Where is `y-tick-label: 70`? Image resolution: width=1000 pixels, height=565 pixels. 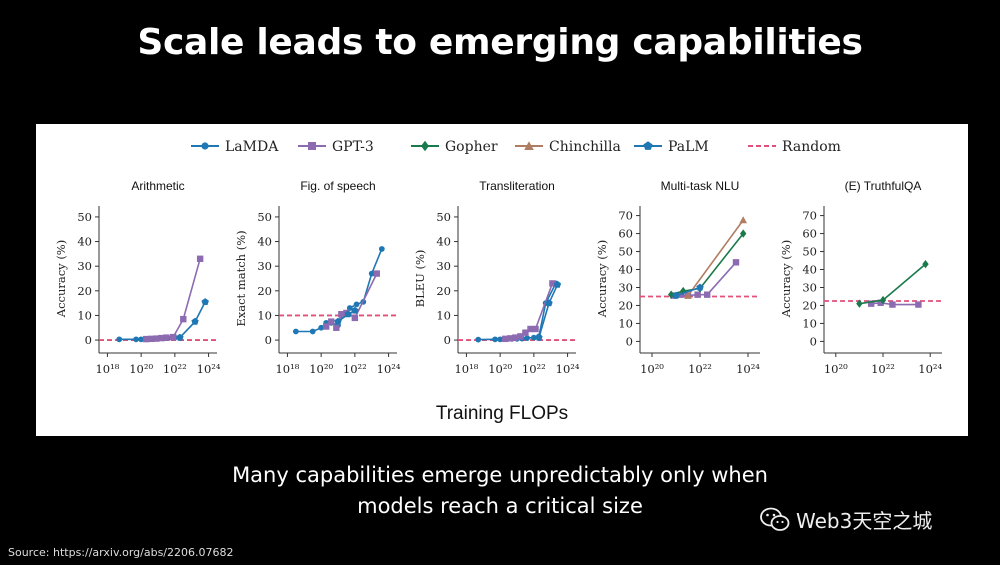 y-tick-label: 70 is located at coordinates (809, 216).